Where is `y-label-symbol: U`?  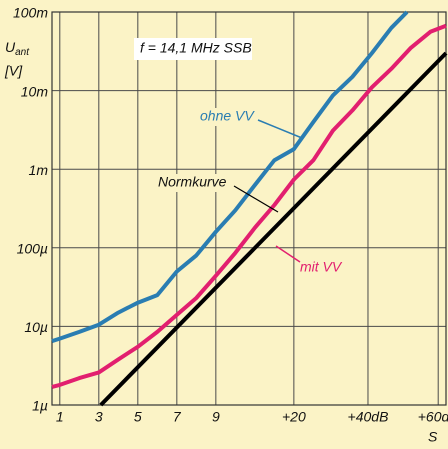 y-label-symbol: U is located at coordinates (10, 47).